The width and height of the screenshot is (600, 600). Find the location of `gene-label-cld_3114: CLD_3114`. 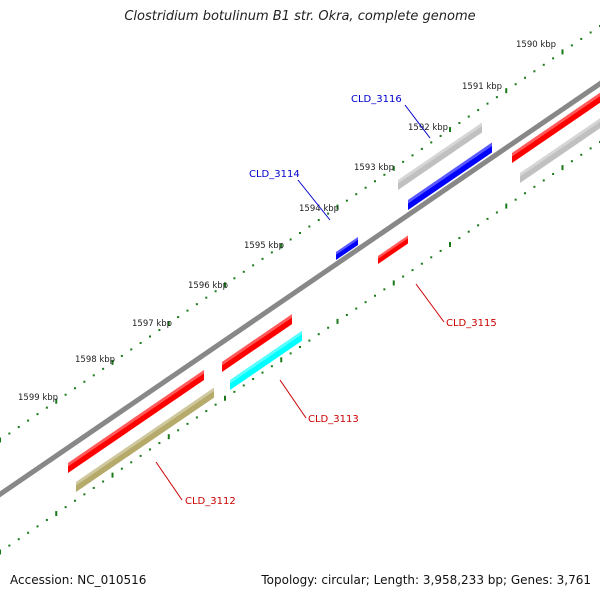

gene-label-cld_3114: CLD_3114 is located at coordinates (274, 174).